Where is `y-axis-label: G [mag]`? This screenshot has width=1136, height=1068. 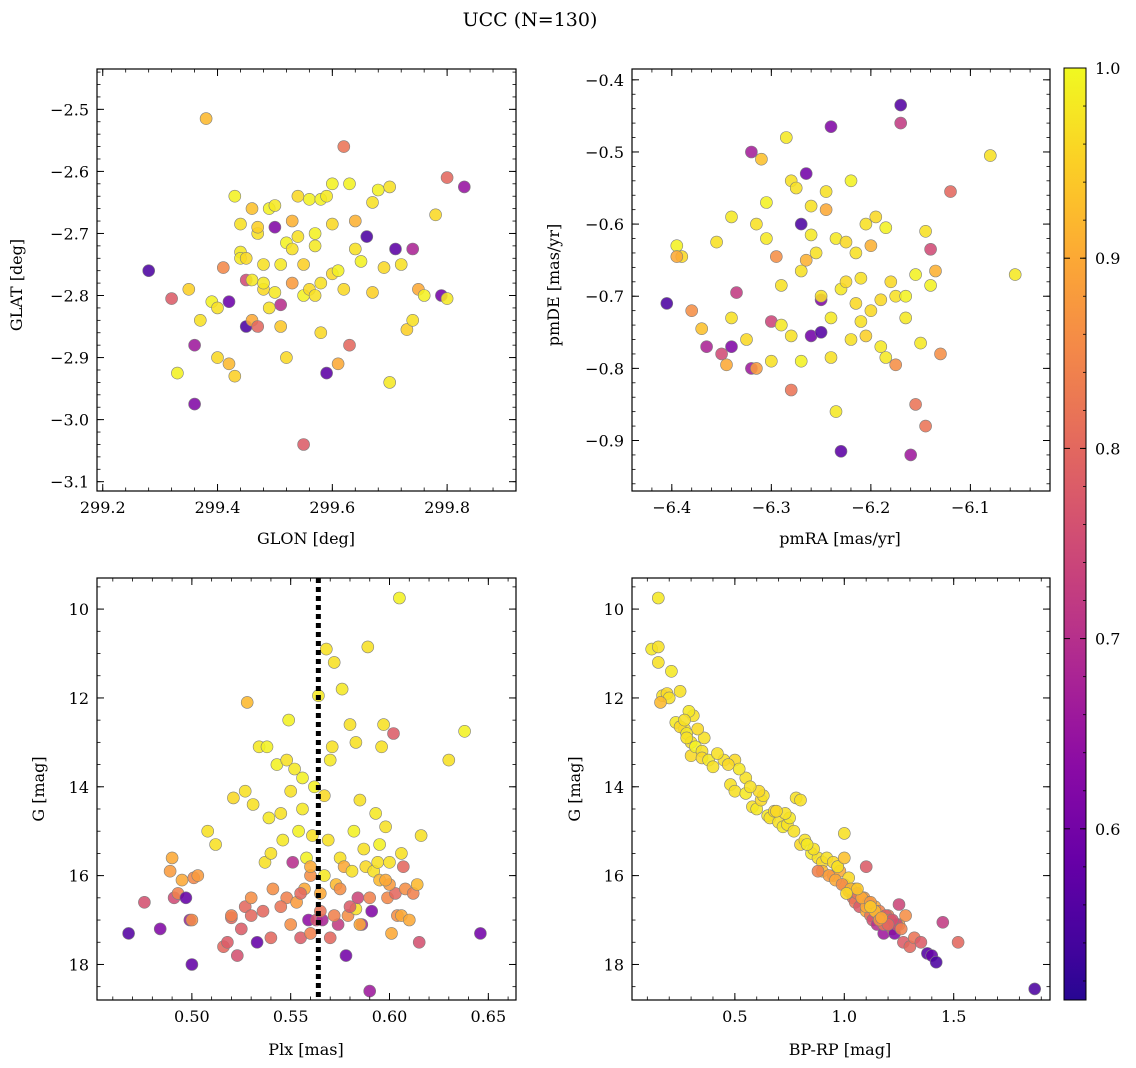
y-axis-label: G [mag] is located at coordinates (574, 788).